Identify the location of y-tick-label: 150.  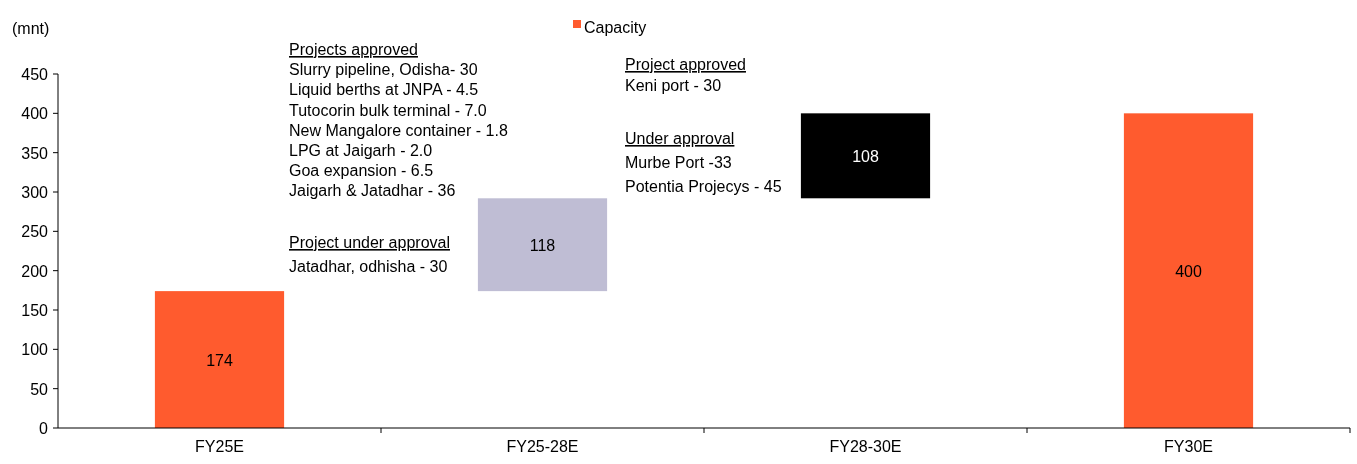
(35, 310).